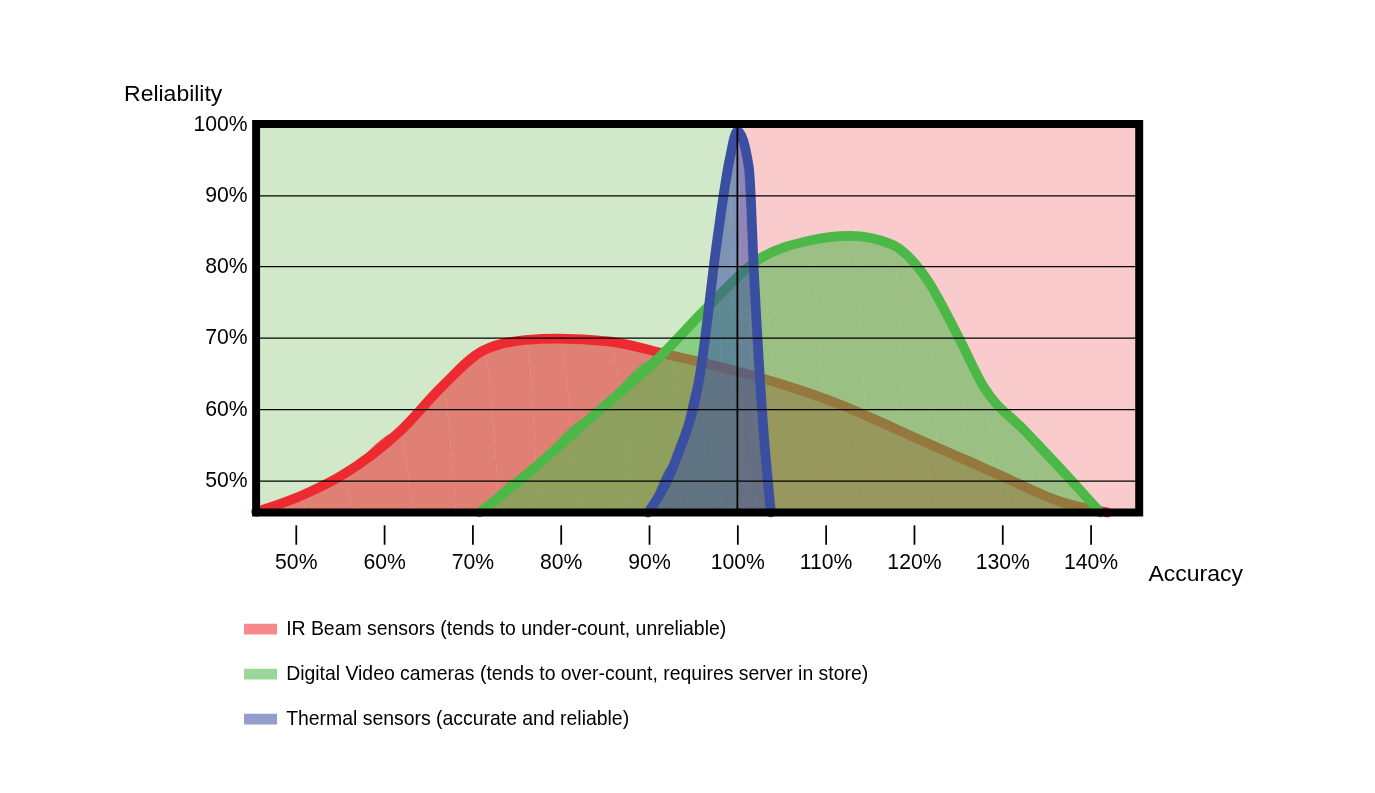 Image resolution: width=1375 pixels, height=793 pixels. What do you see at coordinates (1196, 572) in the screenshot?
I see `x-axis-title: Accuracy` at bounding box center [1196, 572].